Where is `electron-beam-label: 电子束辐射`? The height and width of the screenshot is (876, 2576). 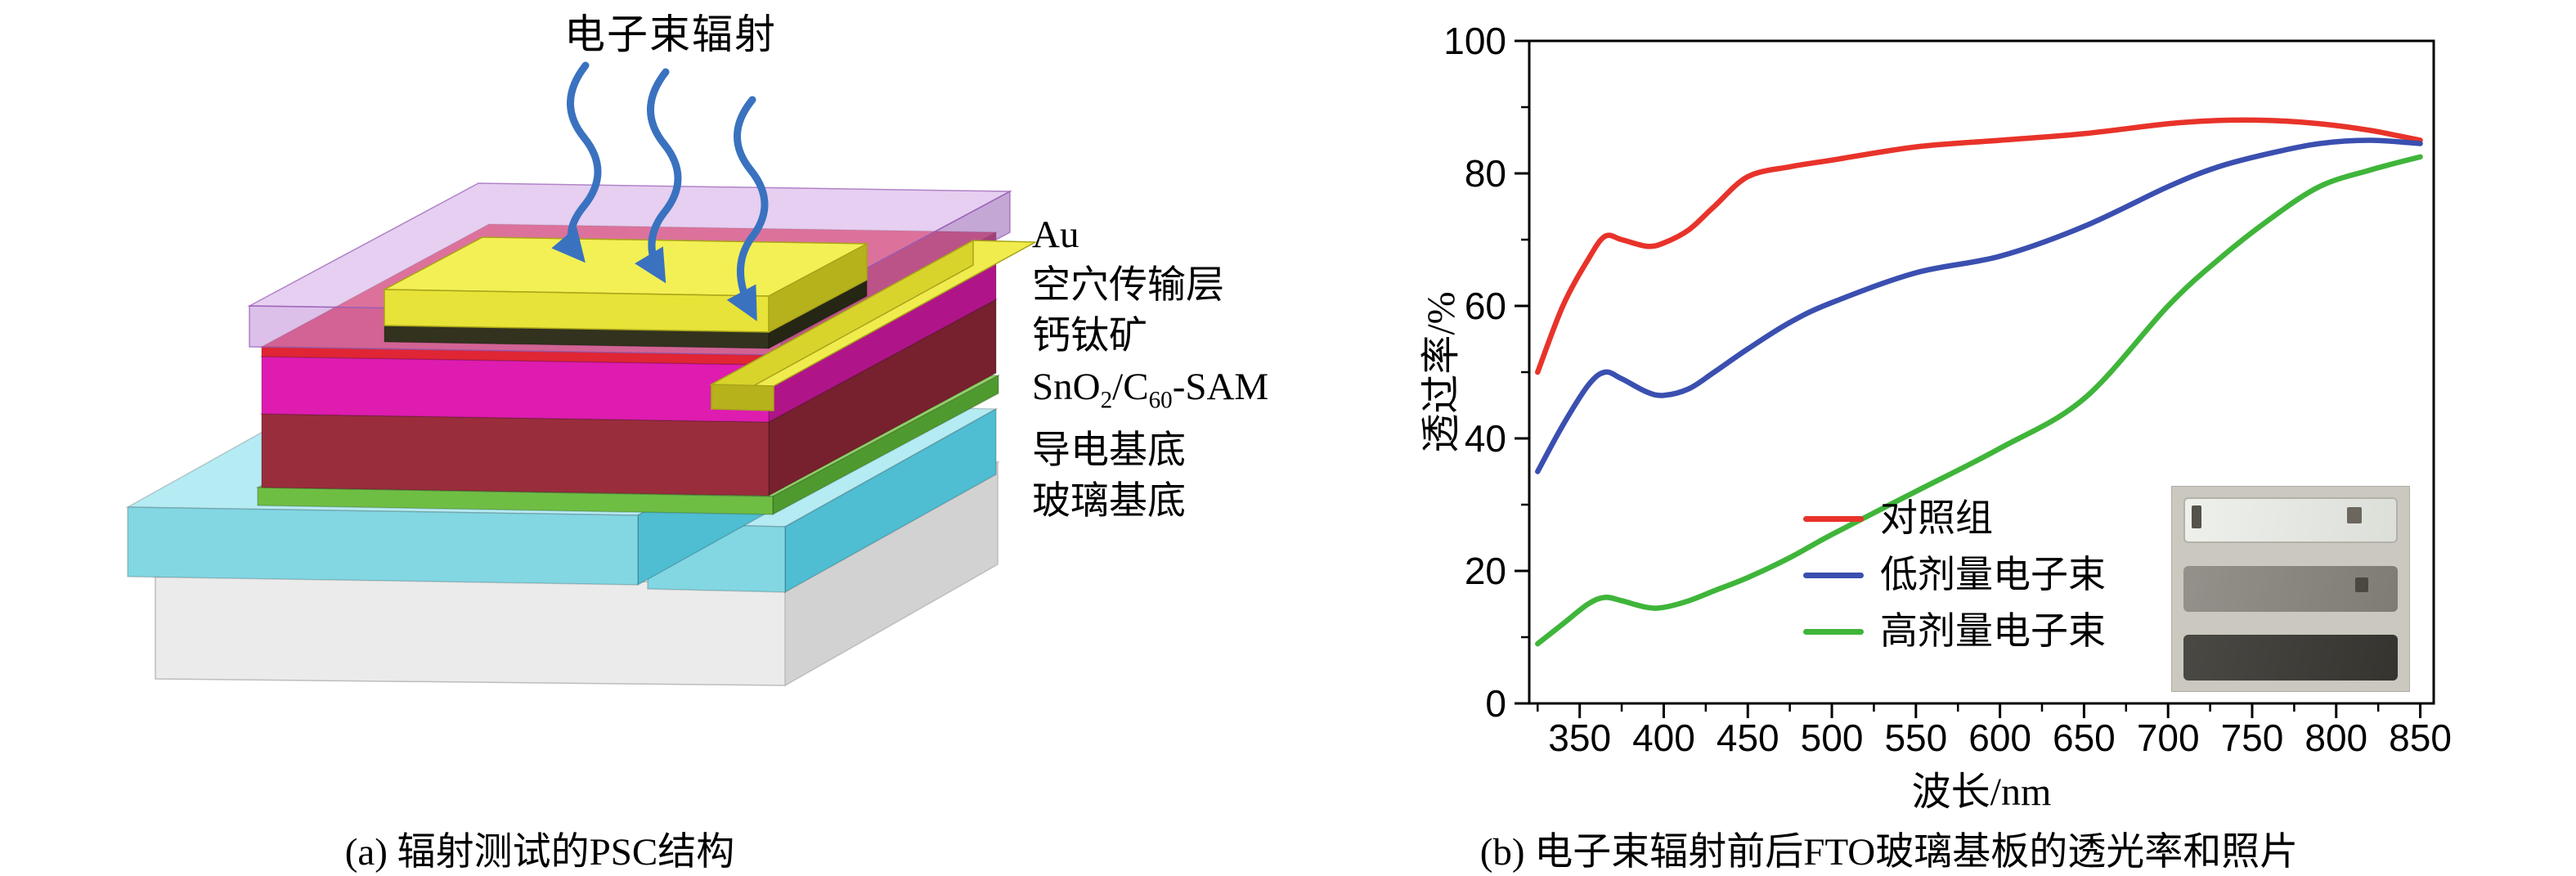 electron-beam-label: 电子束辐射 is located at coordinates (671, 34).